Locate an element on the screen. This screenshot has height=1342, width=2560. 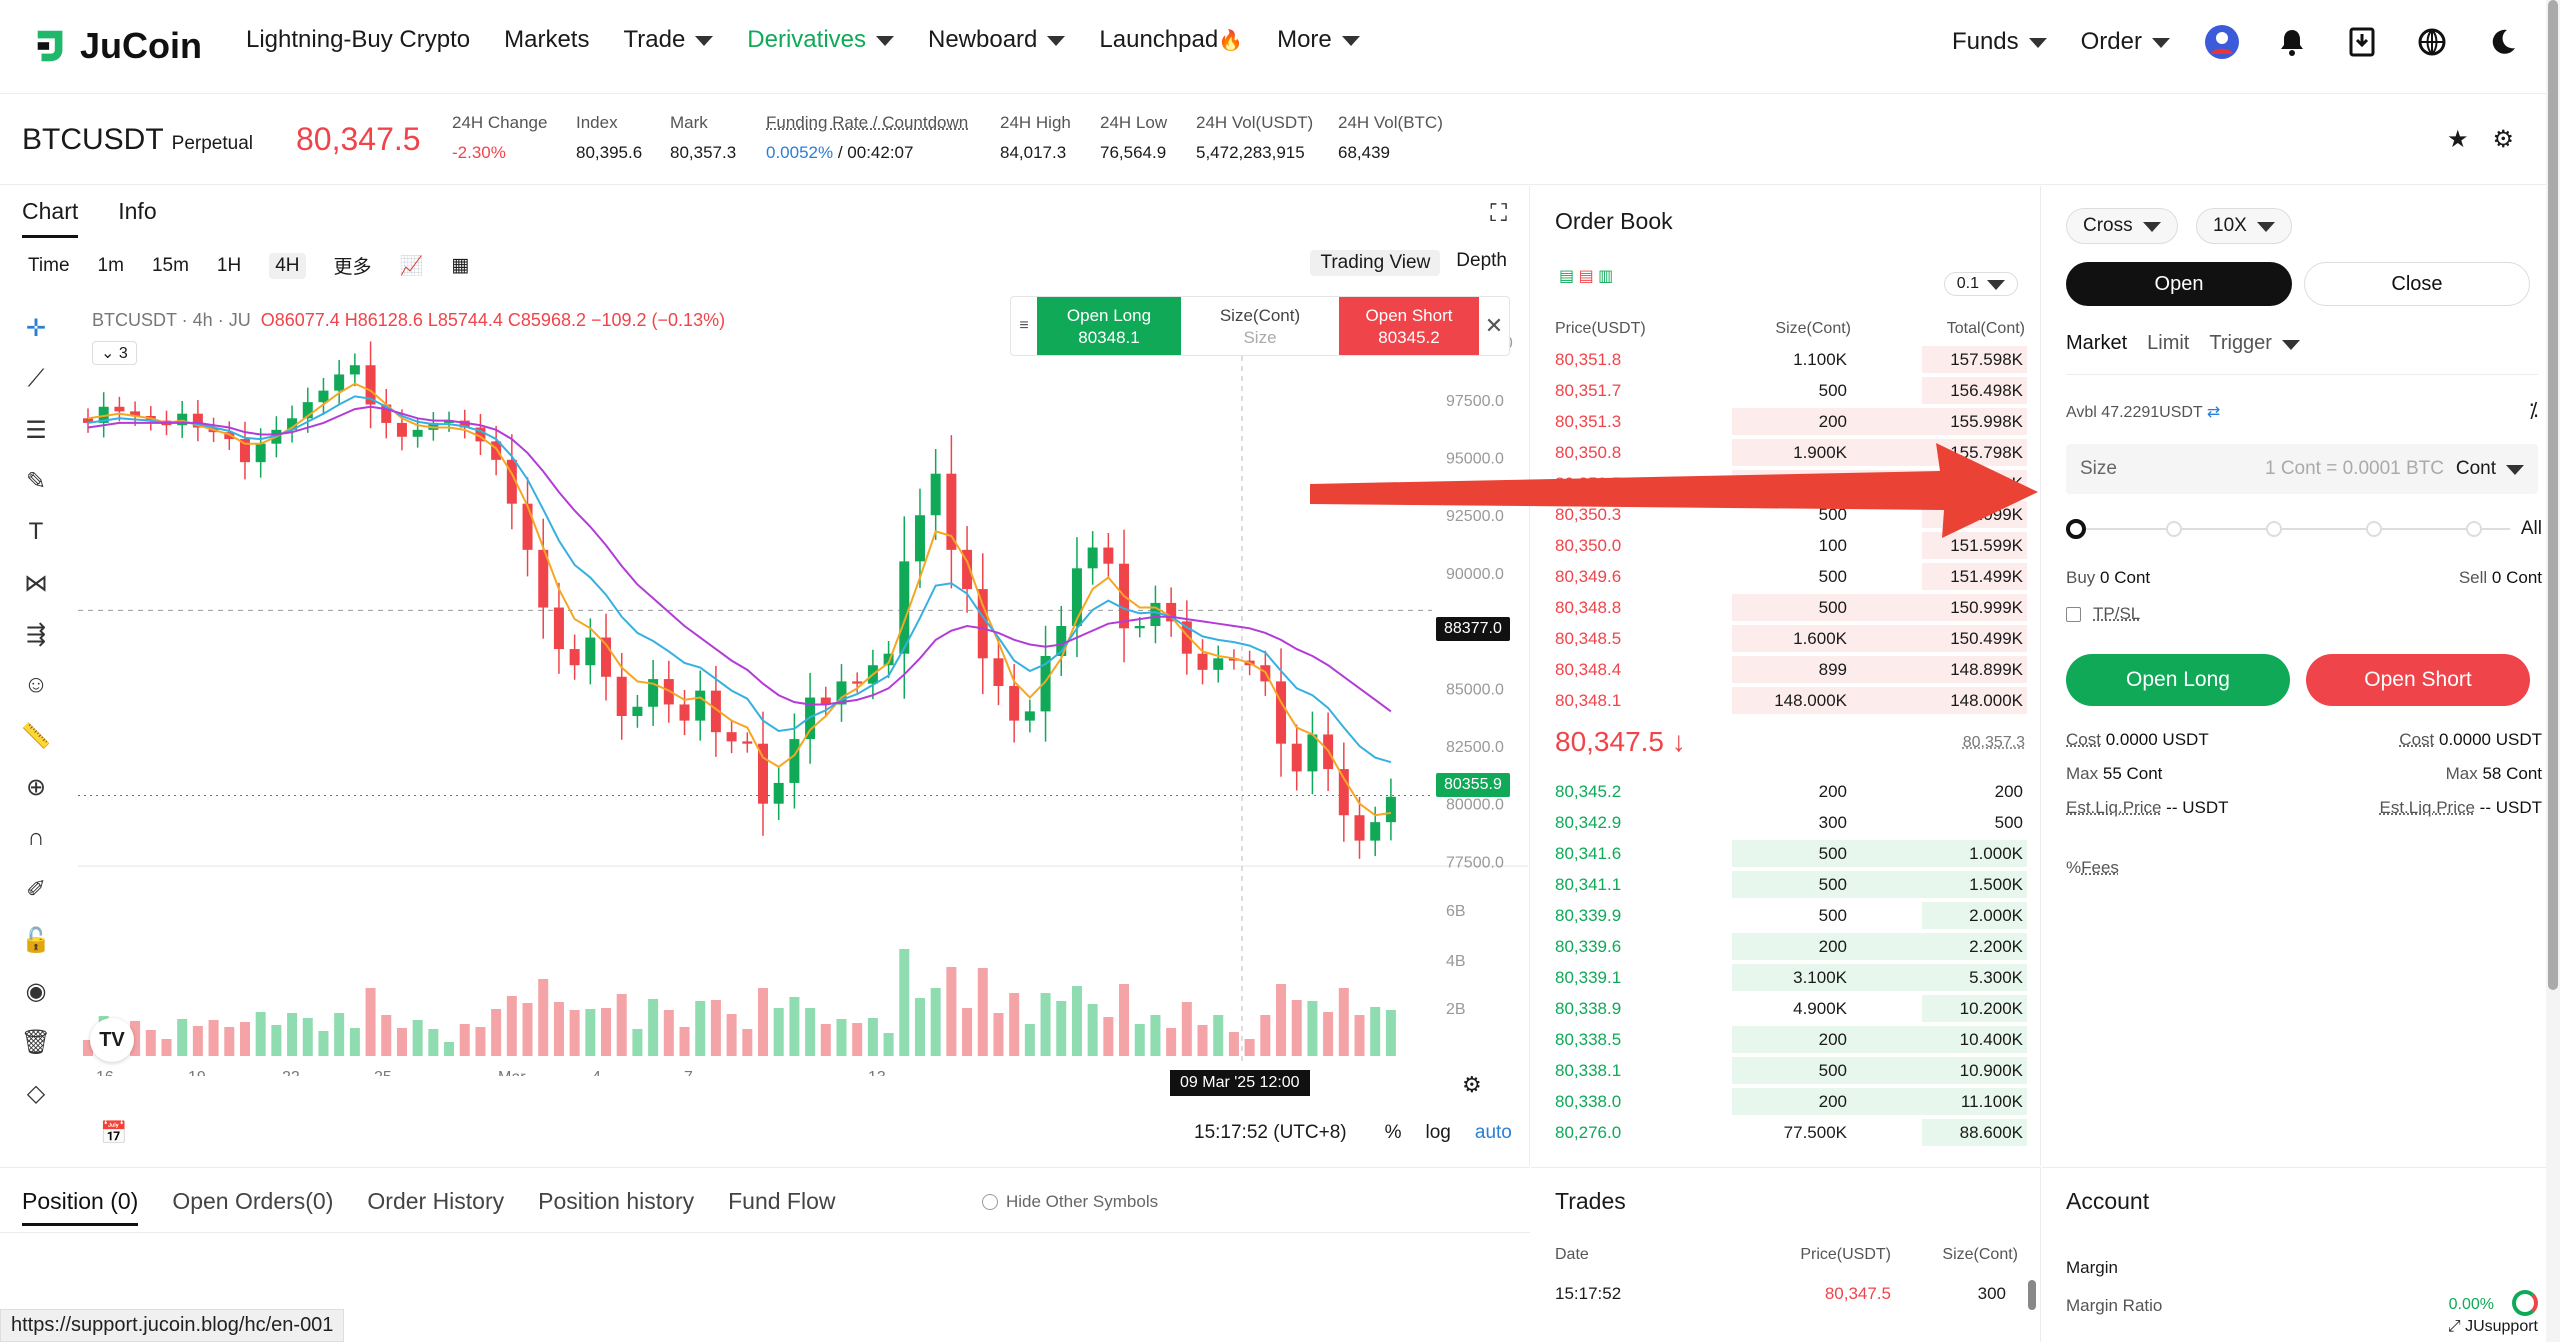
nav-item-more: More is located at coordinates (1318, 40).